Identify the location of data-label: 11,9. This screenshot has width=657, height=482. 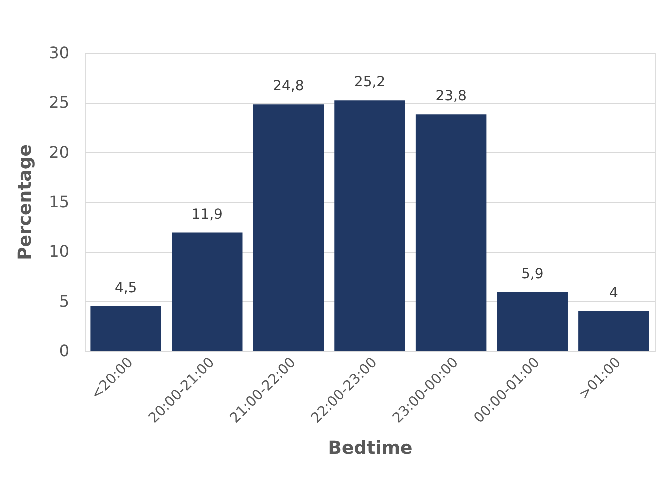
(207, 214).